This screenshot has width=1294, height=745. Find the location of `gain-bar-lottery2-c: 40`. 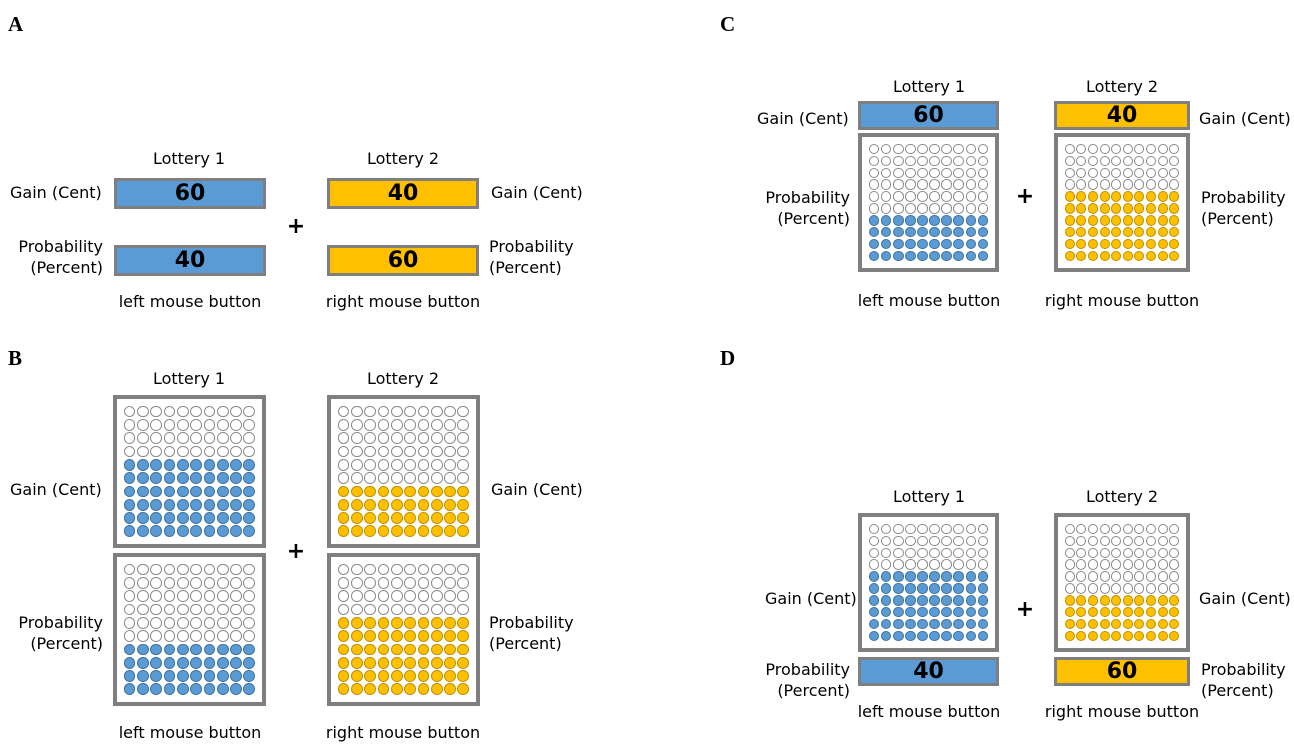

gain-bar-lottery2-c: 40 is located at coordinates (1122, 115).